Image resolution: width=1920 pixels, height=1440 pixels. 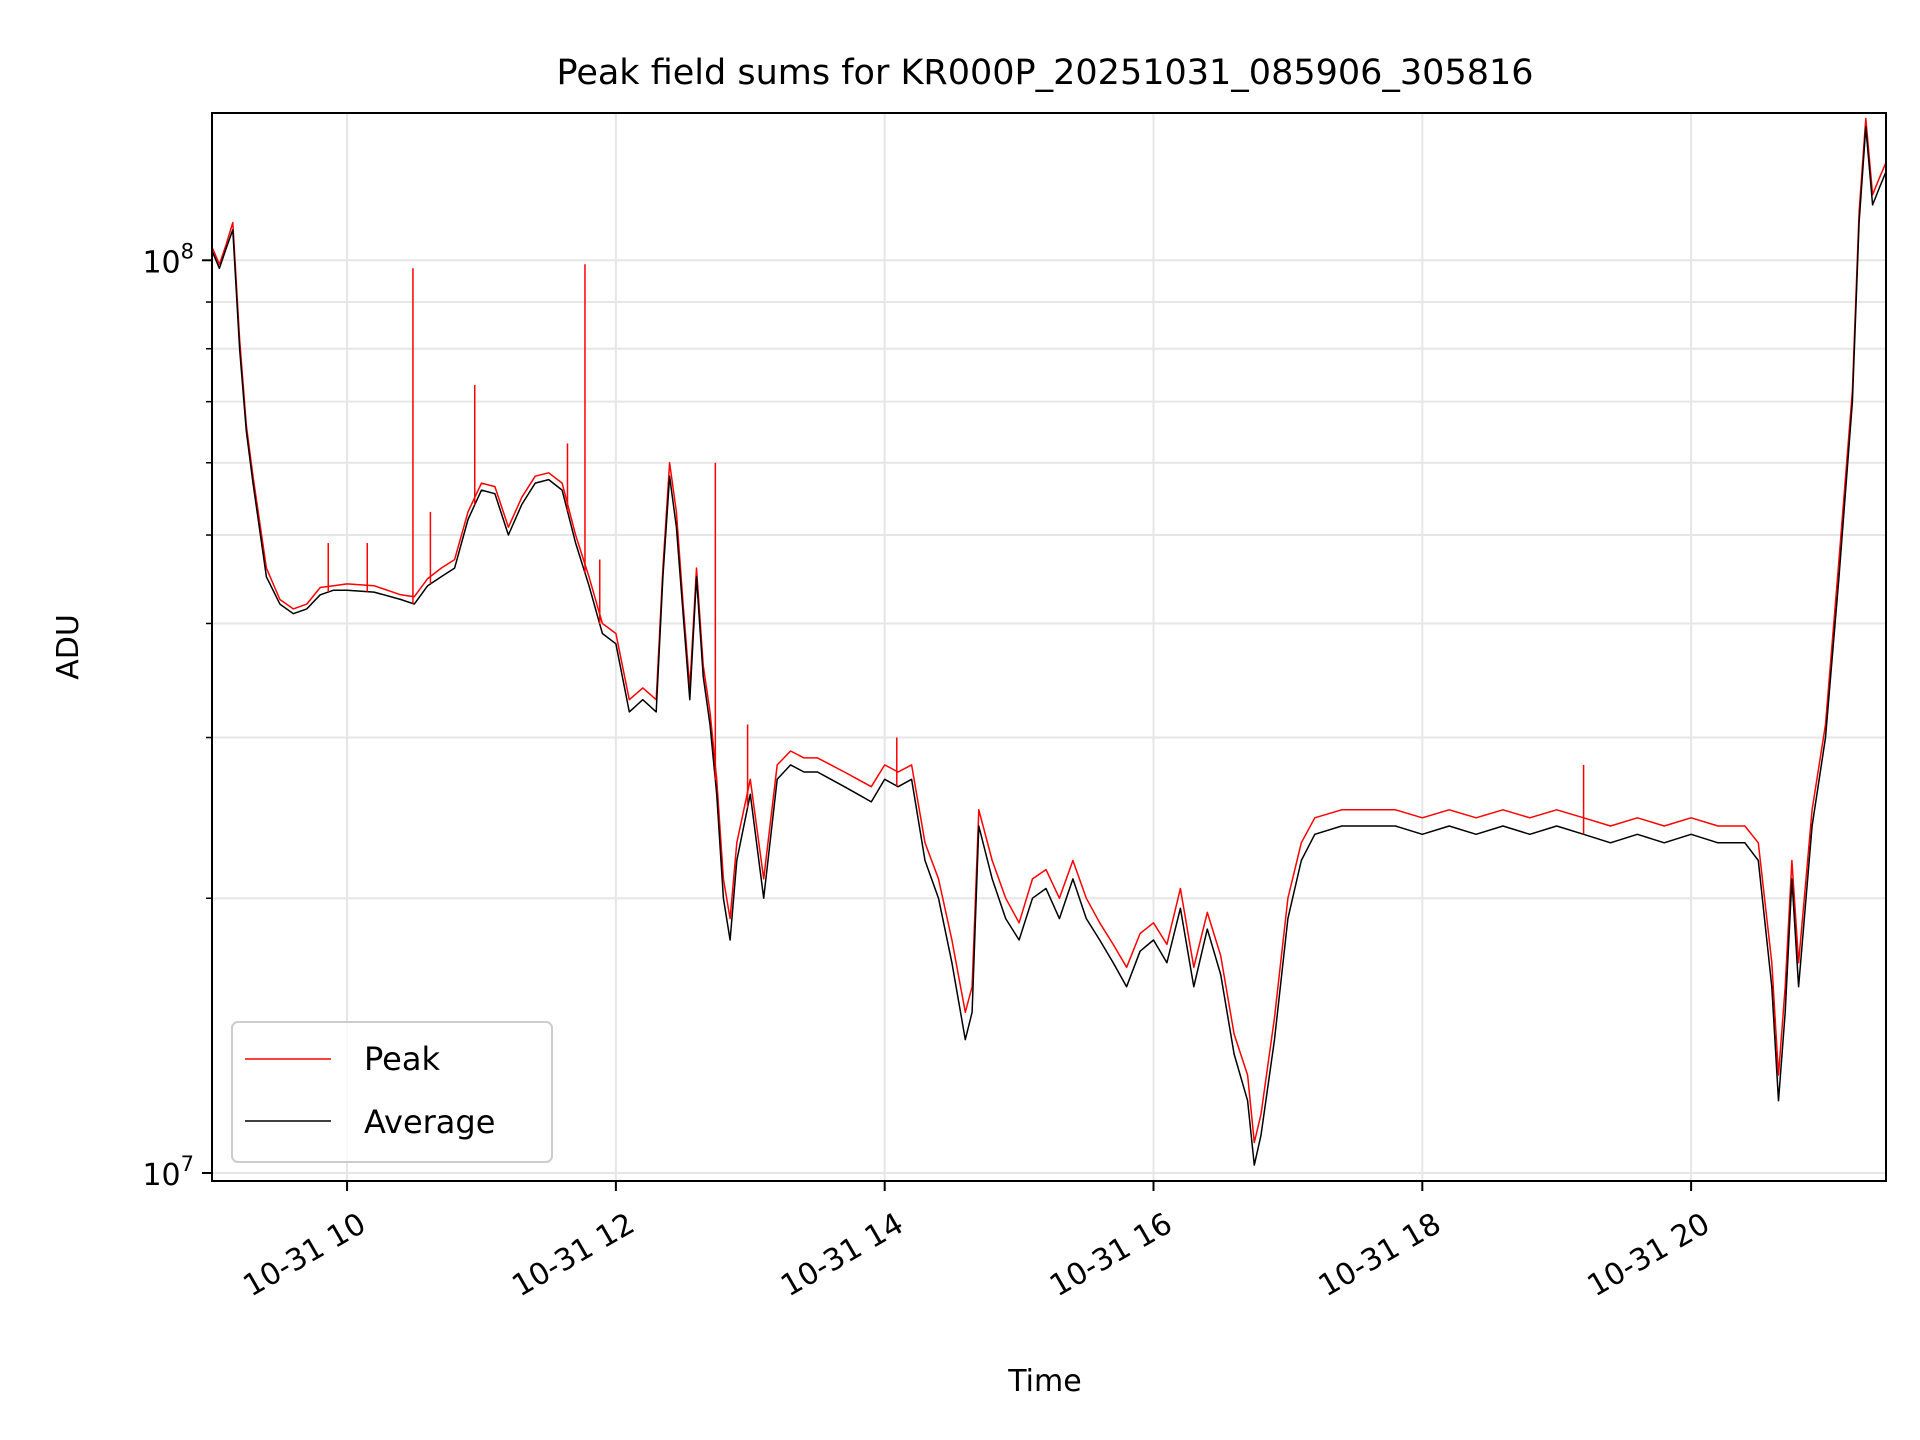 What do you see at coordinates (429, 1122) in the screenshot?
I see `legend-average-label: Average` at bounding box center [429, 1122].